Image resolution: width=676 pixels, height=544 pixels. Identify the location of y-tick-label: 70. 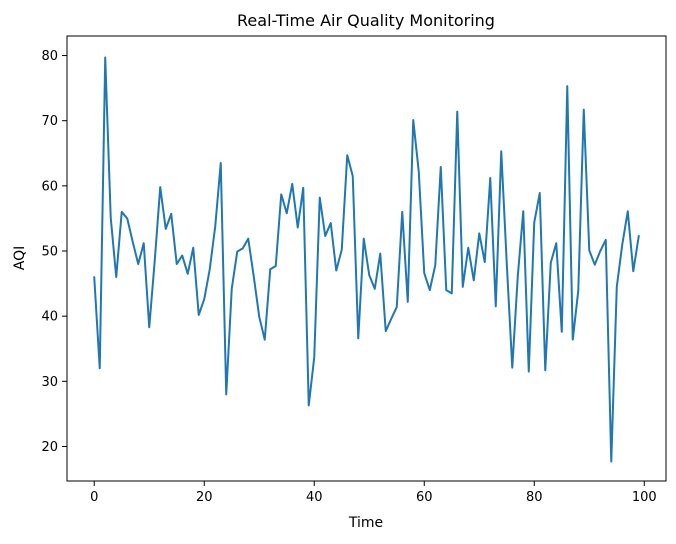
(49, 121).